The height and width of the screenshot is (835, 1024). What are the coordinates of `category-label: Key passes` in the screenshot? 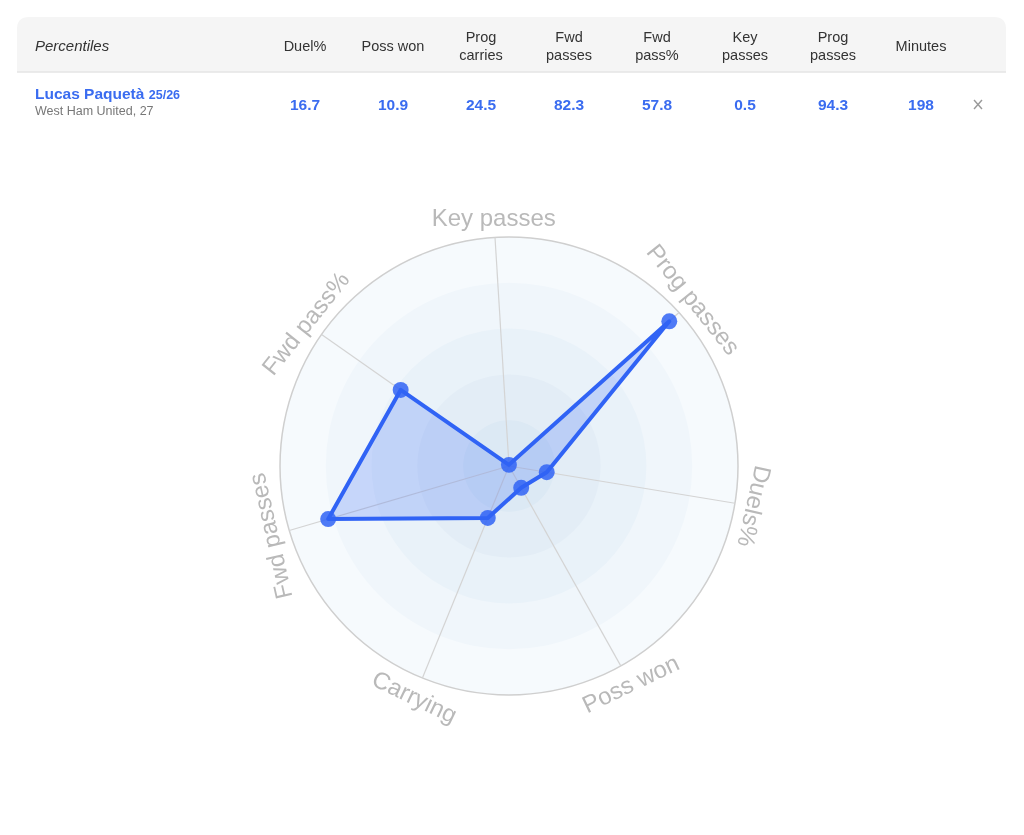 It's located at (745, 45).